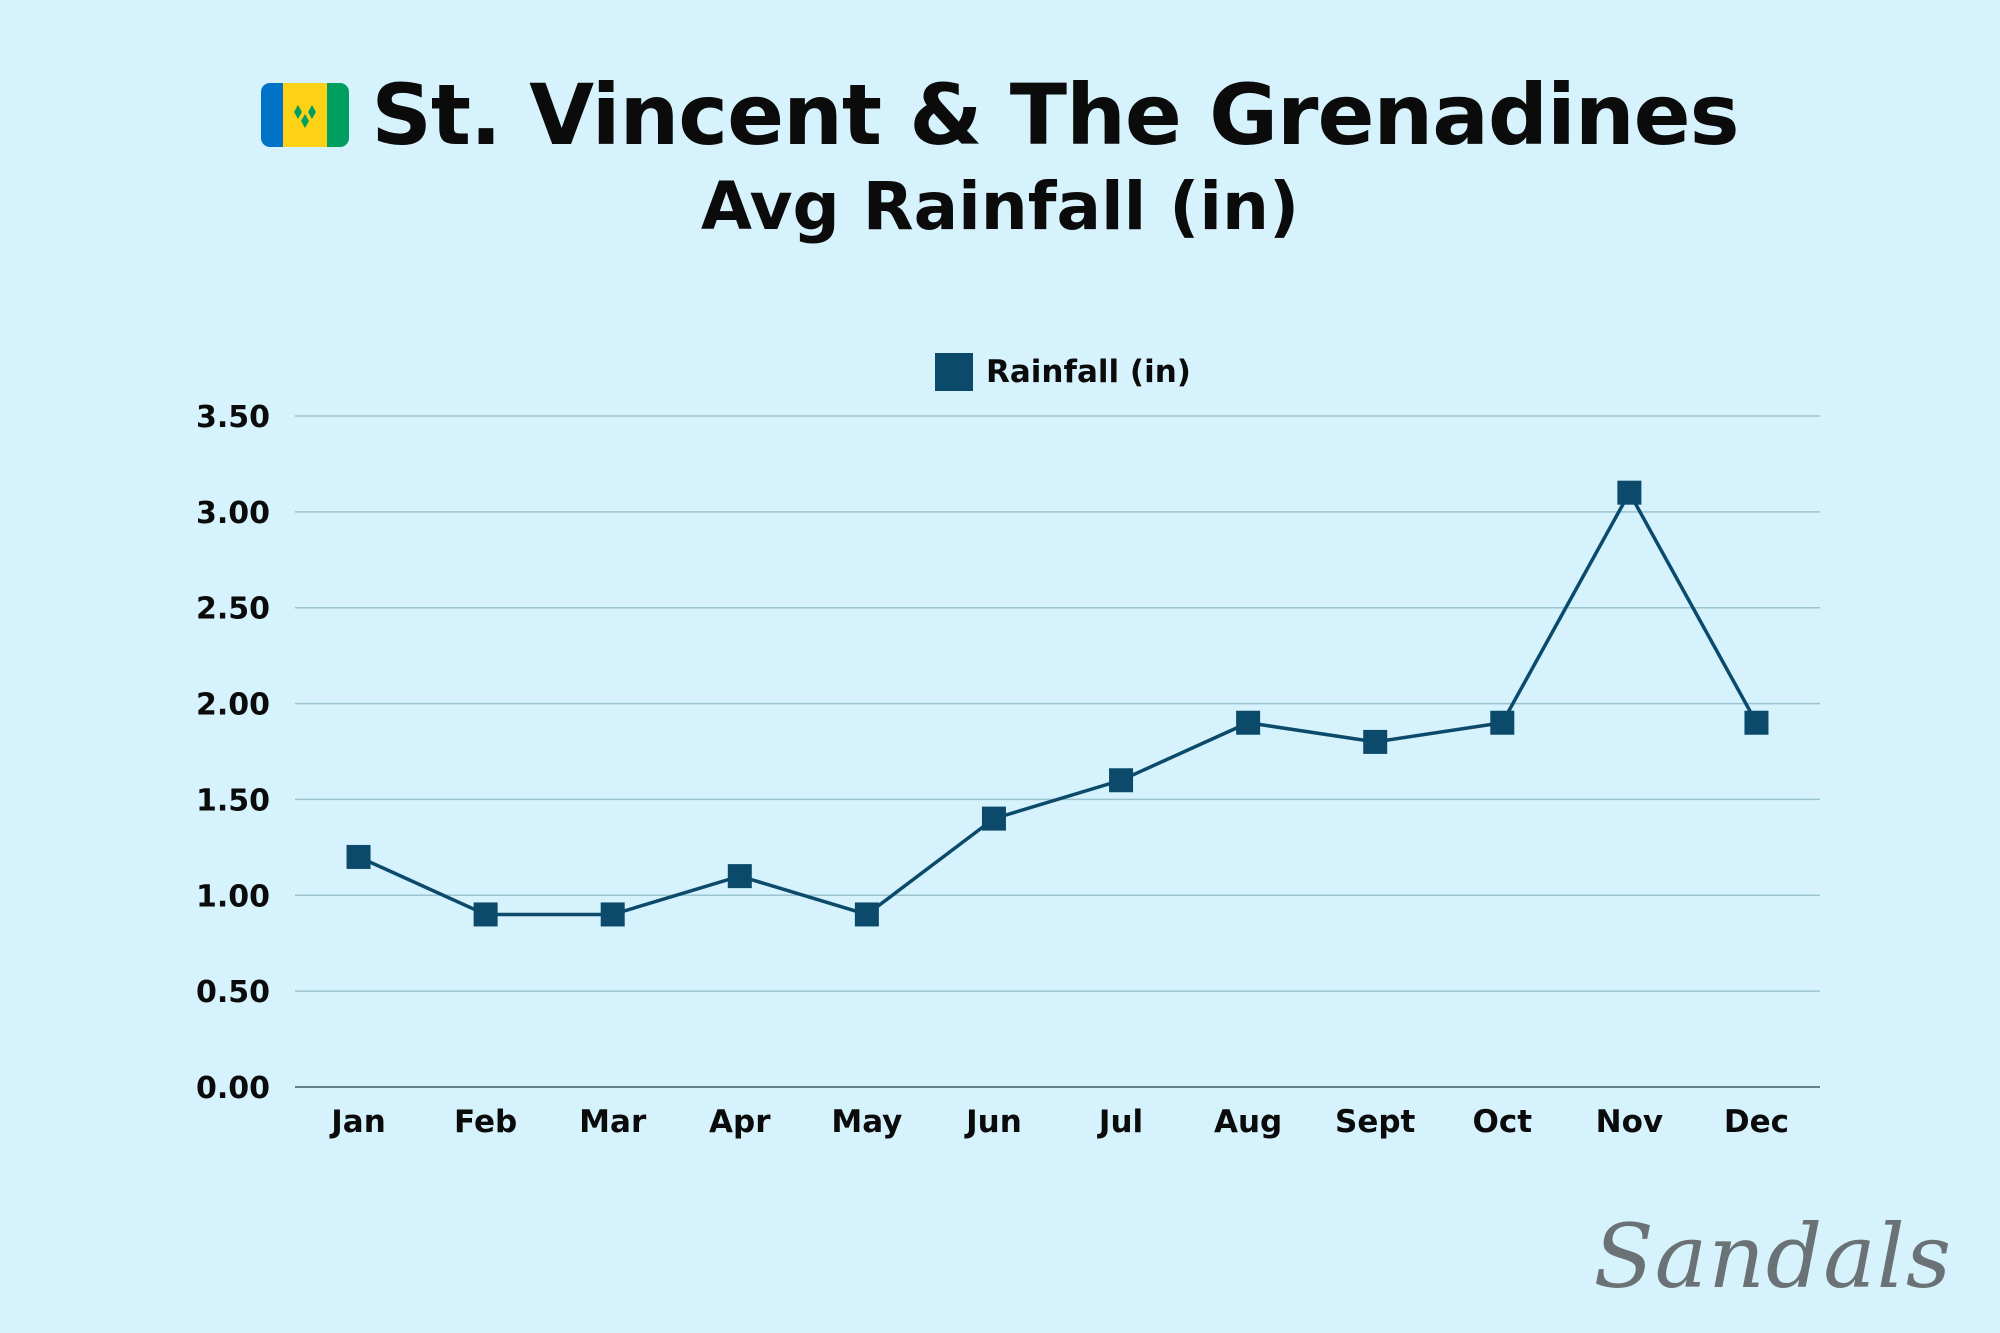 This screenshot has height=1333, width=2000. Describe the element at coordinates (1059, 1122) in the screenshot. I see `x-axis: Jan Feb Mar Apr May Jun Jul Aug Sept Oct Nov Dec` at that location.